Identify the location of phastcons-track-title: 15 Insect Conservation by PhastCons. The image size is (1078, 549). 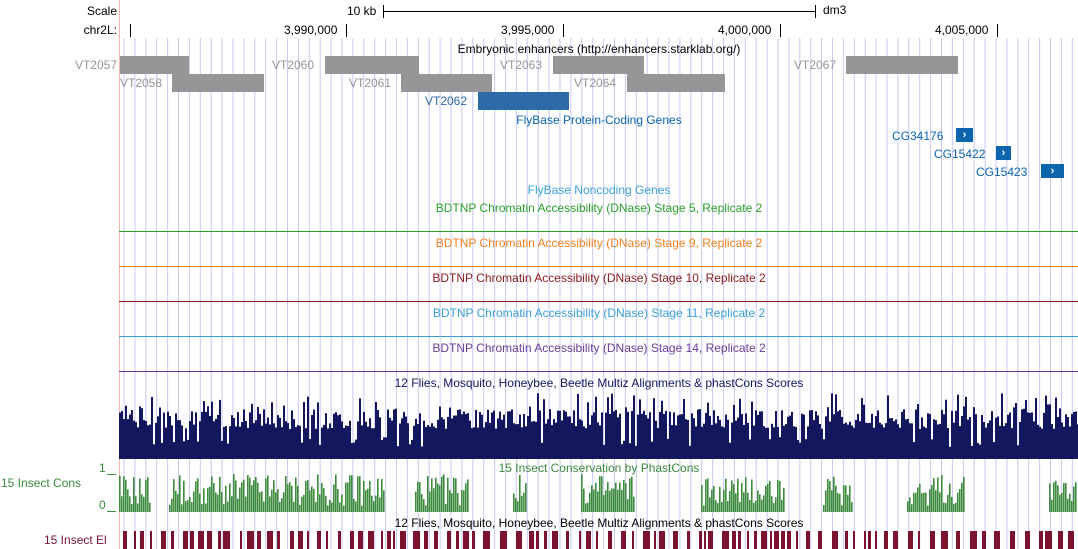
(599, 468).